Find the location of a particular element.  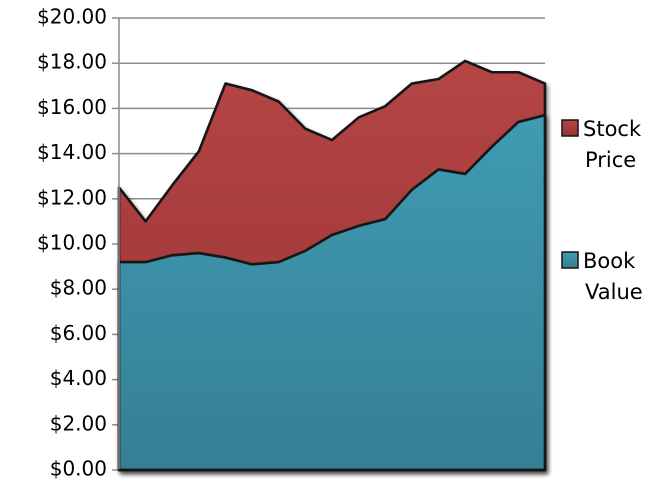

y-tick-label: $0.00 is located at coordinates (78, 469).